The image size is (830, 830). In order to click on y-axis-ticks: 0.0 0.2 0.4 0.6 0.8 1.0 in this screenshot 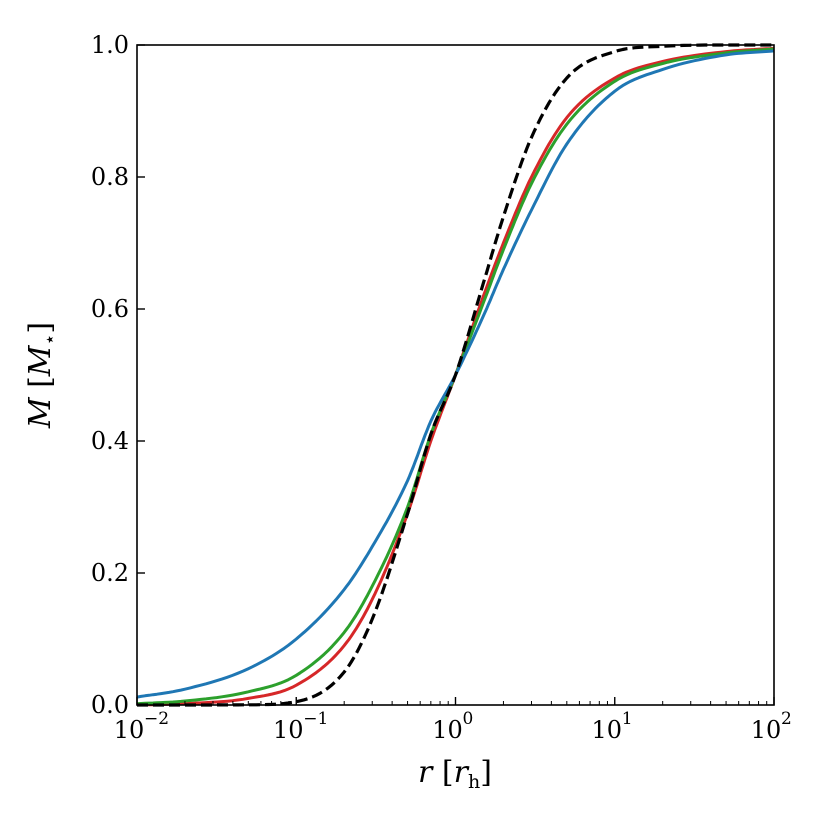, I will do `click(118, 375)`.